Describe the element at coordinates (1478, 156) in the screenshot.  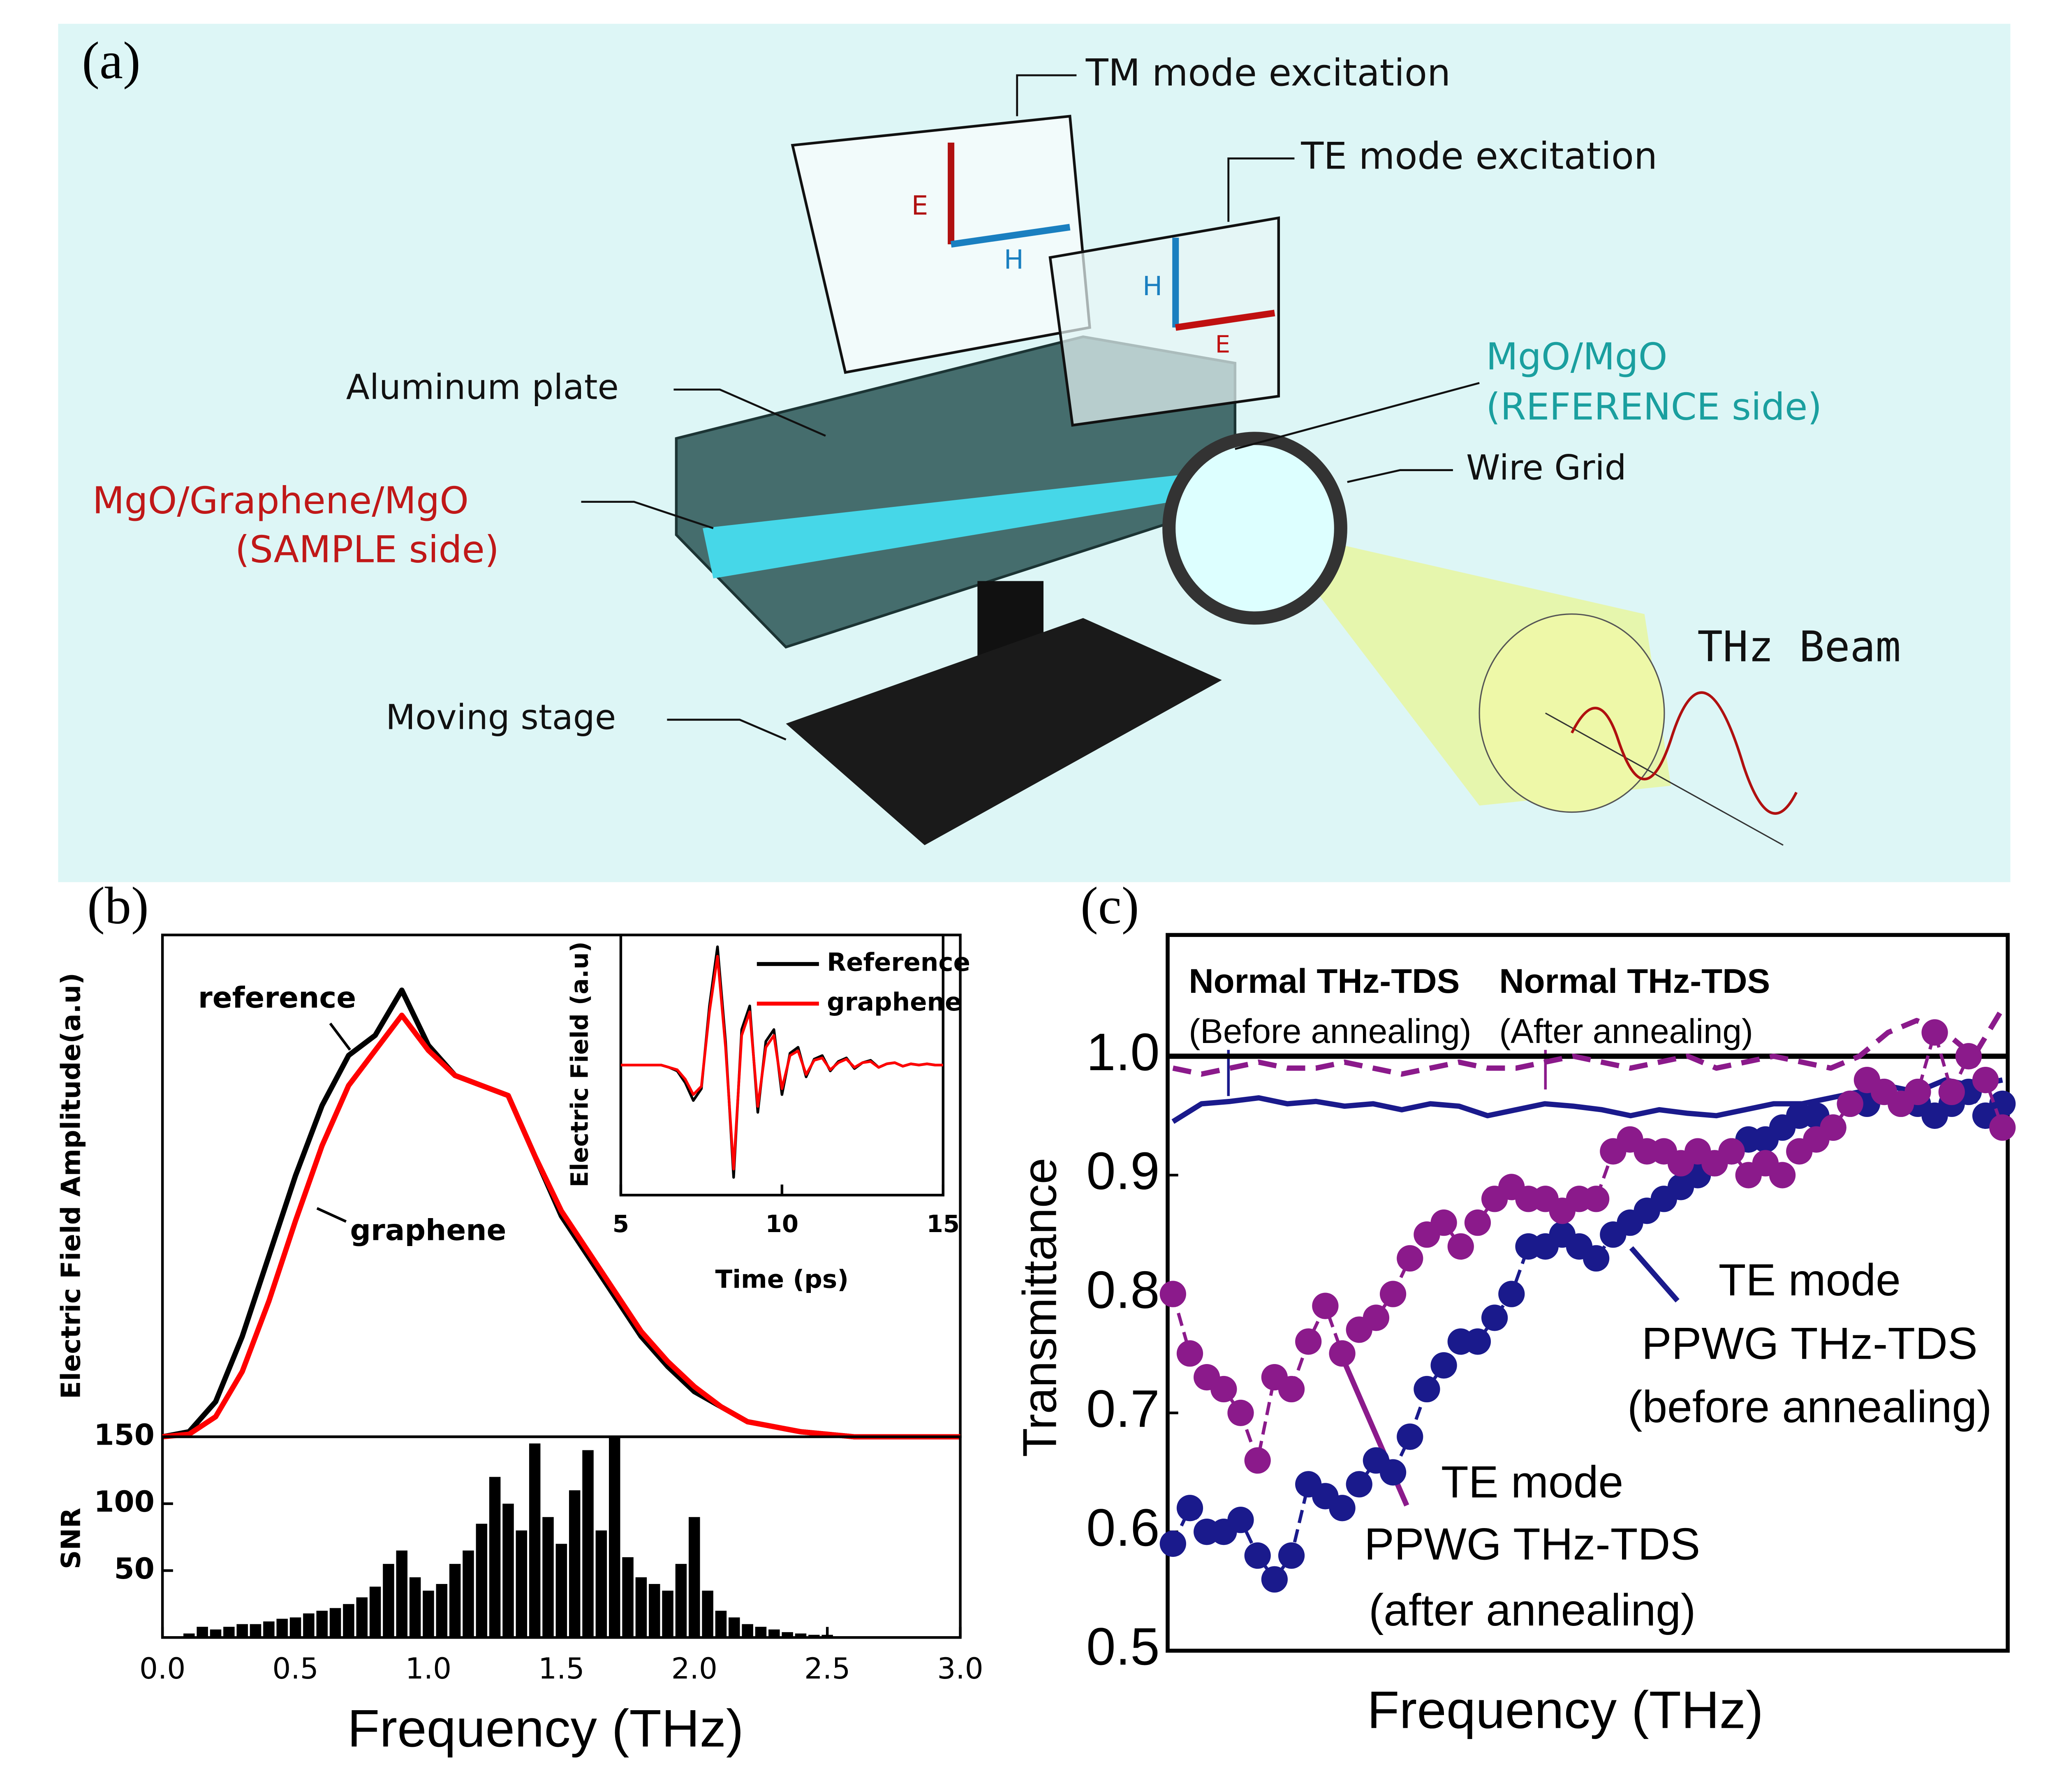
I see `label: TE mode excitation` at that location.